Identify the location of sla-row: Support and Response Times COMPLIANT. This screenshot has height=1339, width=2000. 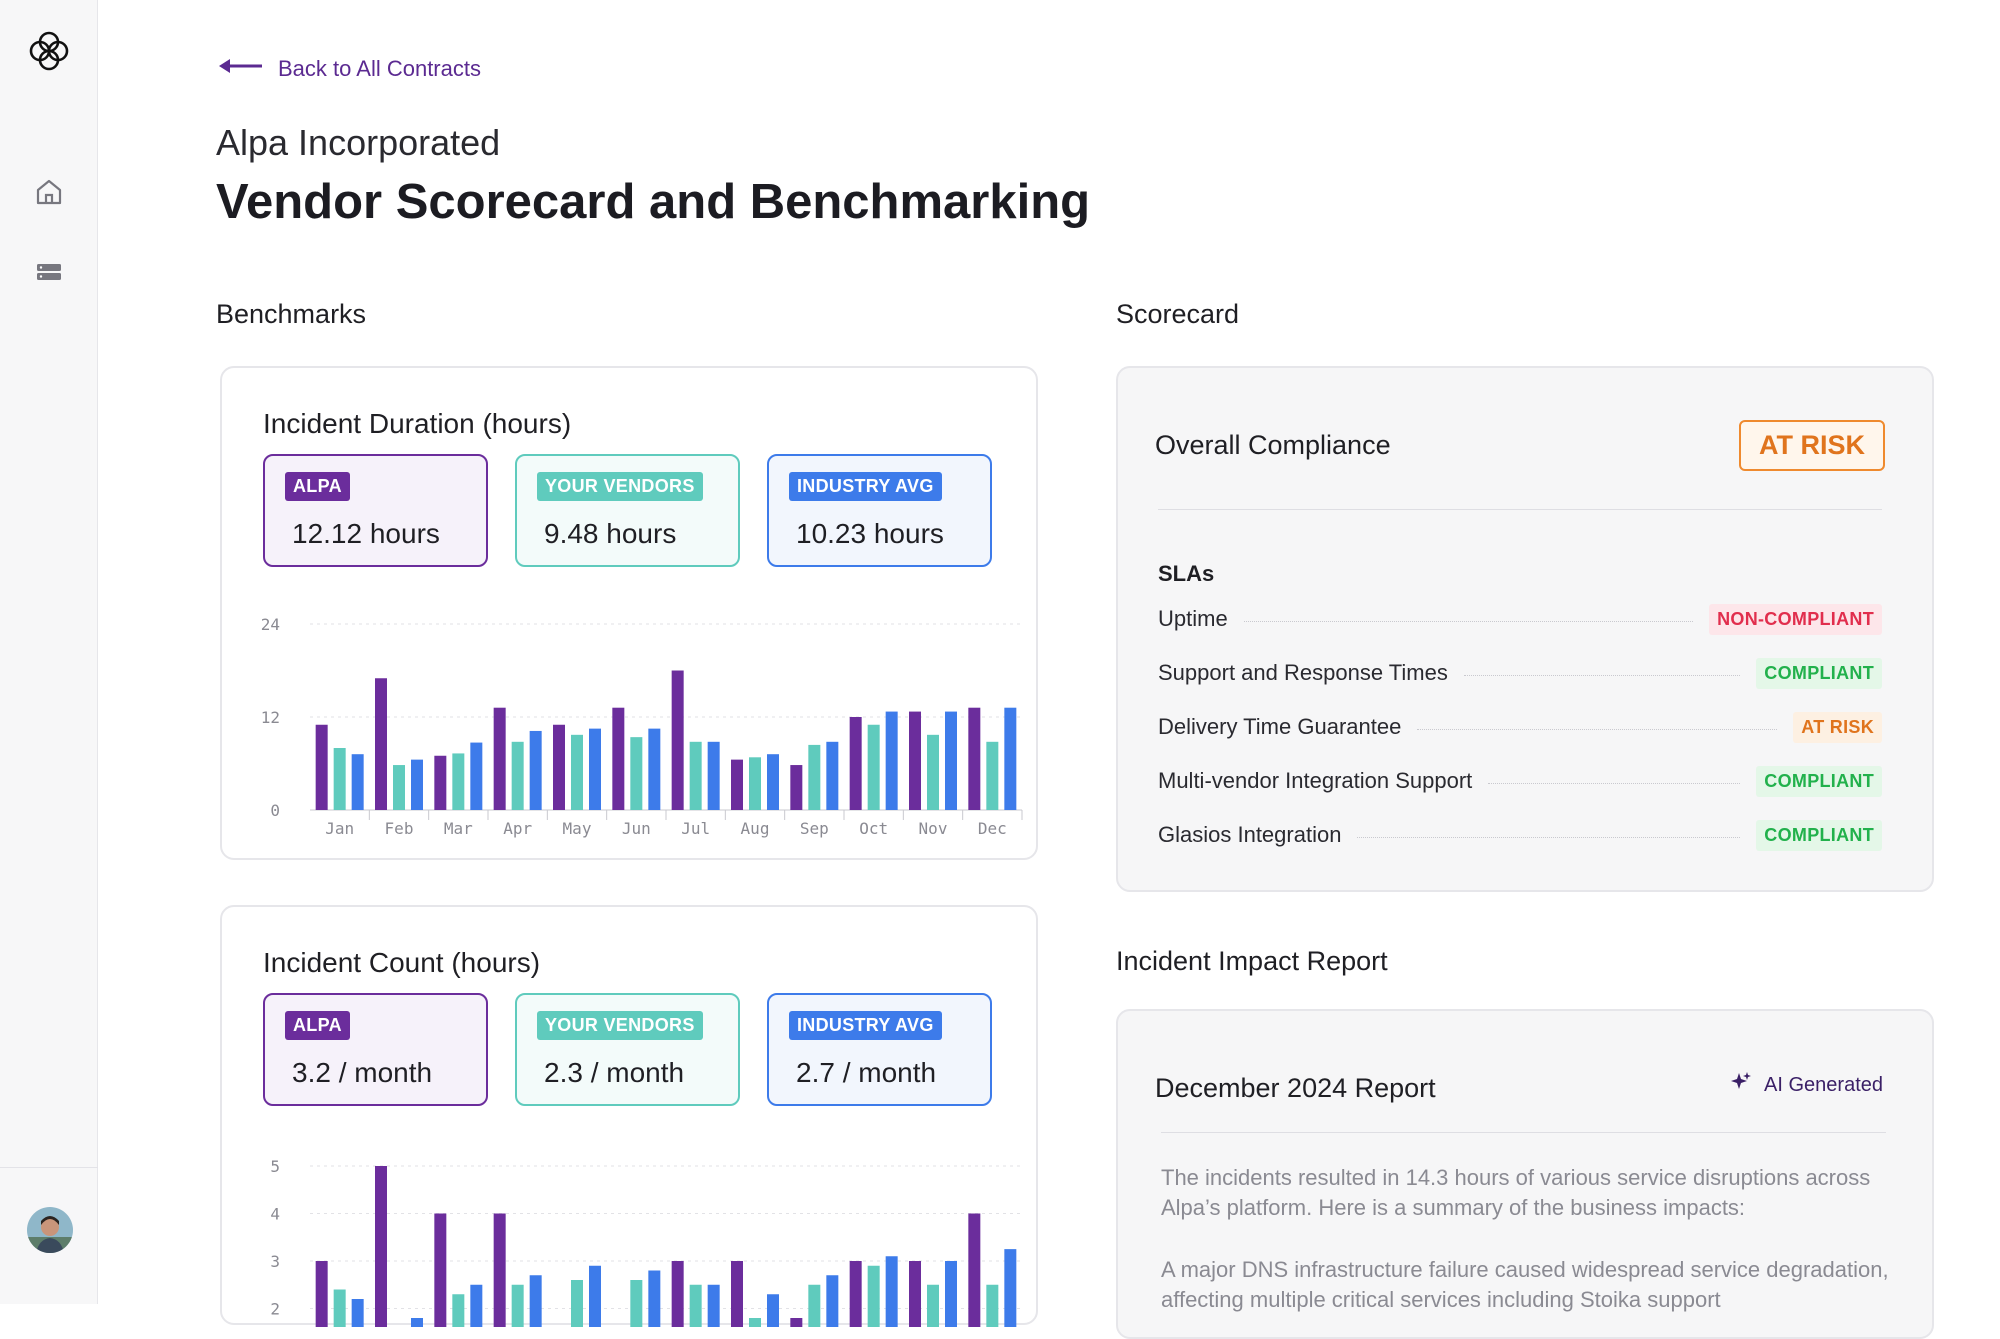
(1520, 673).